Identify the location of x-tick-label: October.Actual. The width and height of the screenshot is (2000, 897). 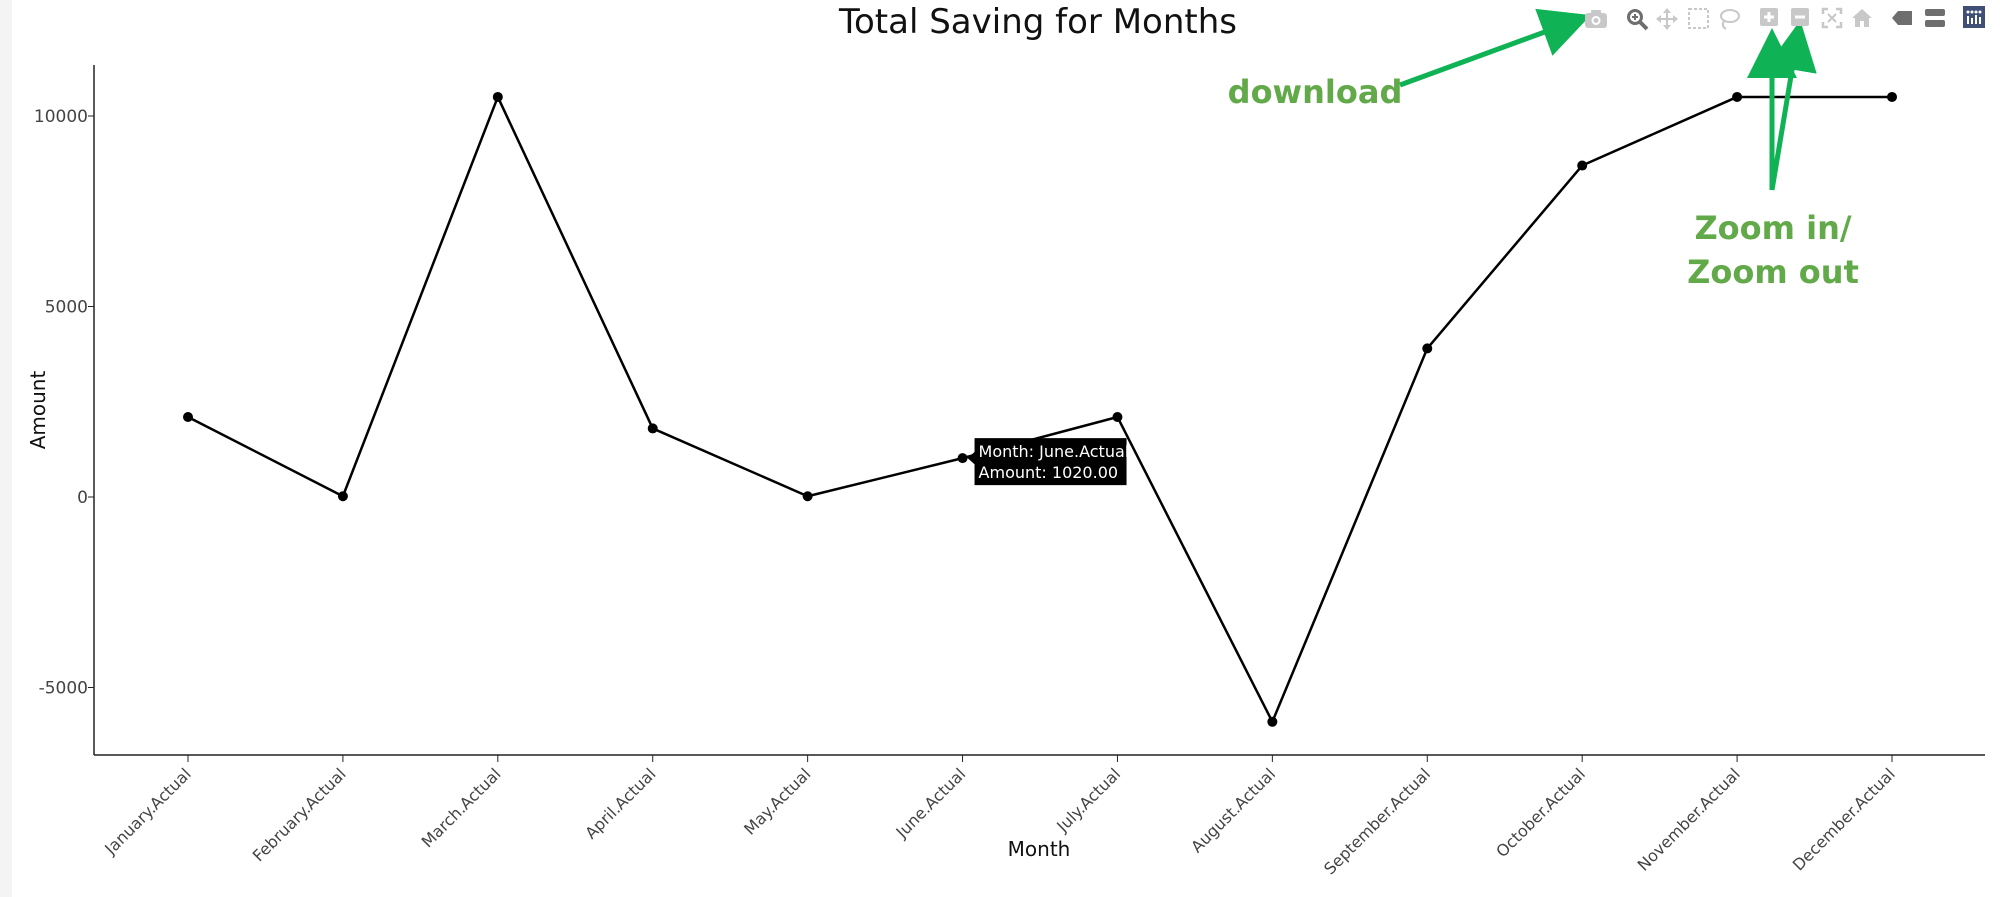
(1540, 812).